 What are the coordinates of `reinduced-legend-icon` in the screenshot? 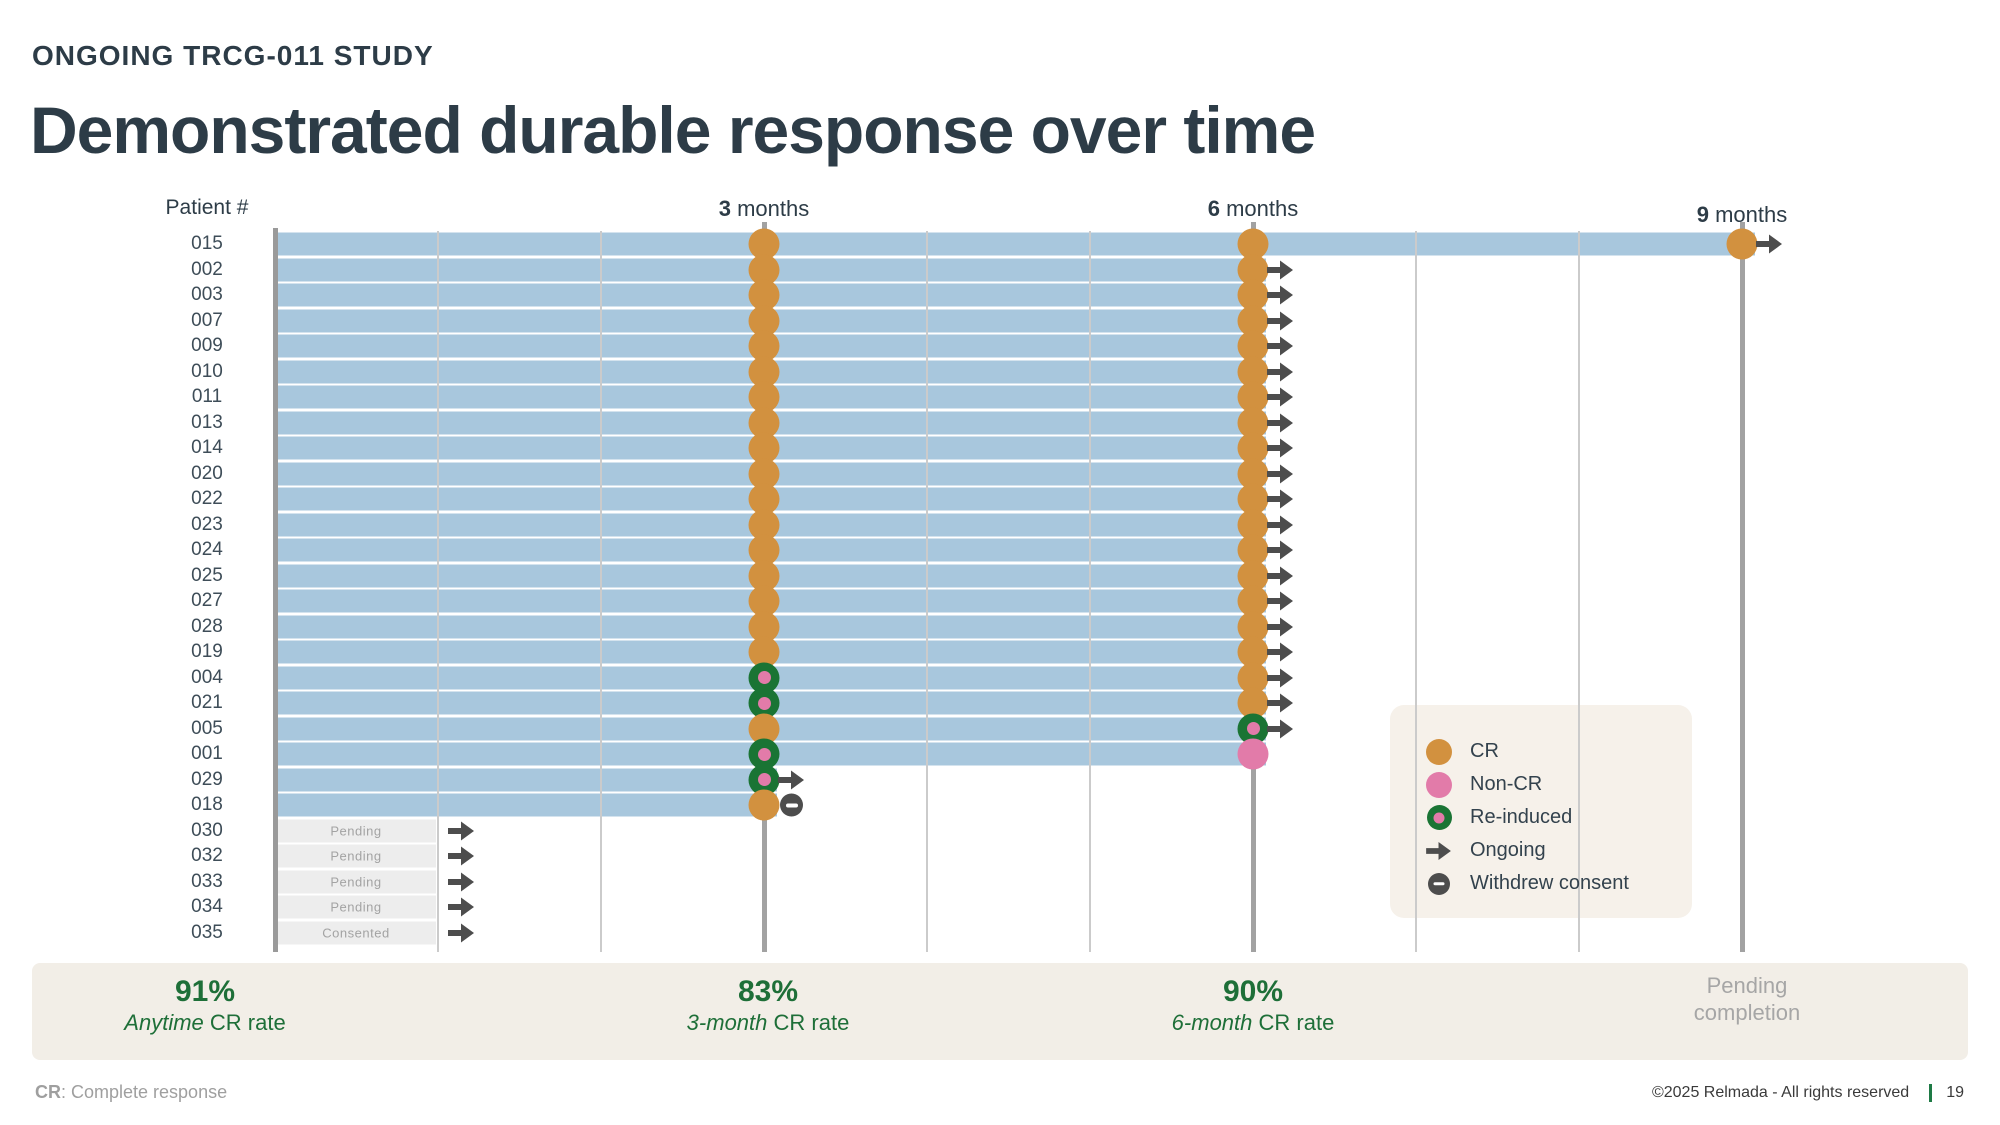 It's located at (1439, 817).